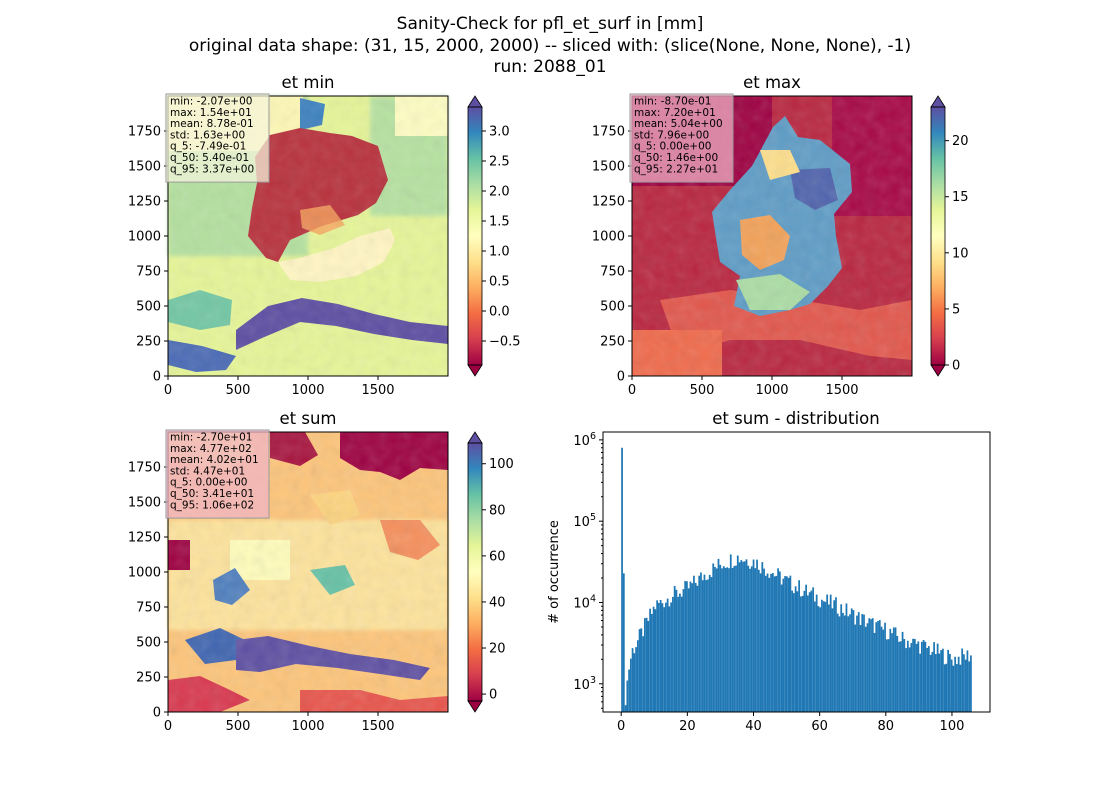 The image size is (1100, 800). I want to click on x-tick-label: 0, so click(632, 390).